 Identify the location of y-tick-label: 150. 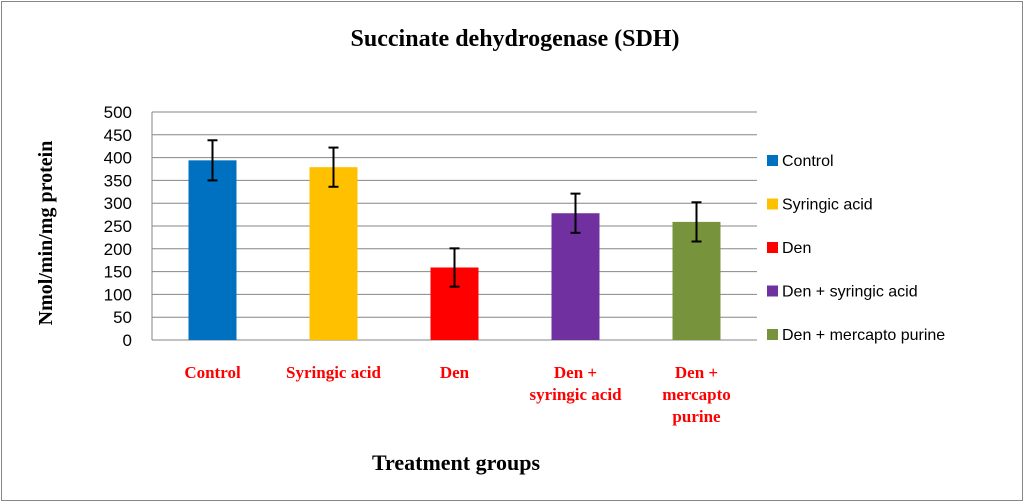
(118, 272).